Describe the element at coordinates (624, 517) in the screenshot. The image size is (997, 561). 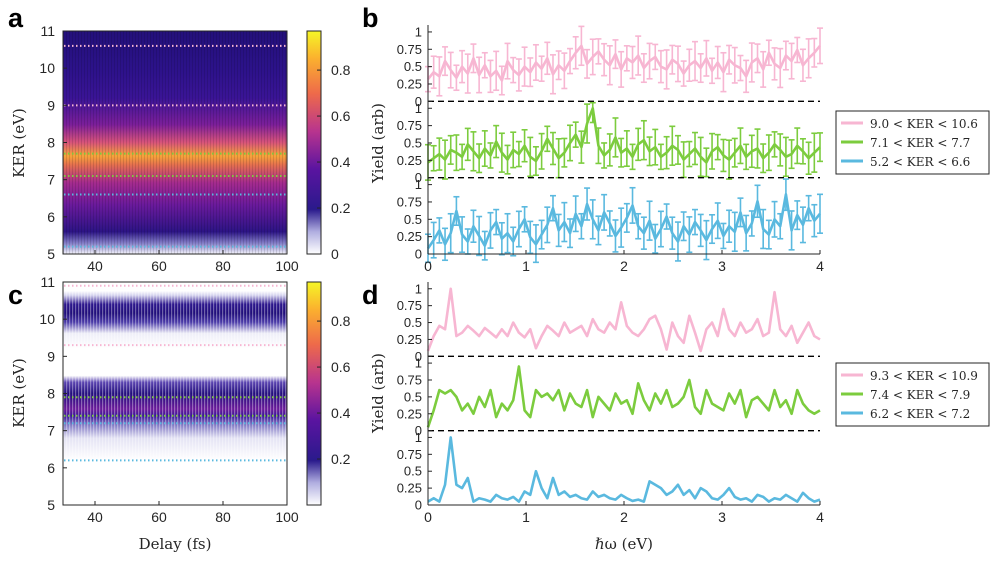
I see `x-tick-label: 2` at that location.